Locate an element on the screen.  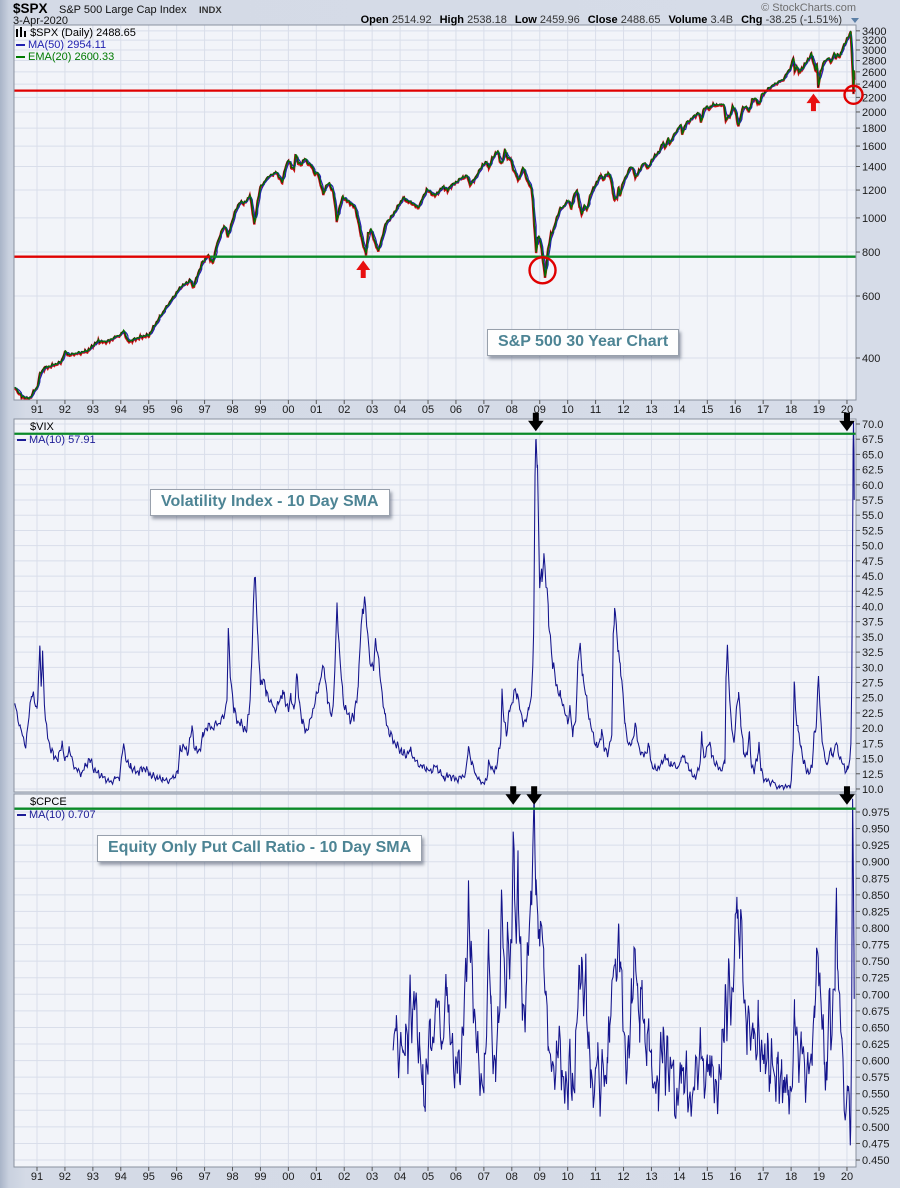
cpce-legend-symbol: $CPCE is located at coordinates (48, 802).